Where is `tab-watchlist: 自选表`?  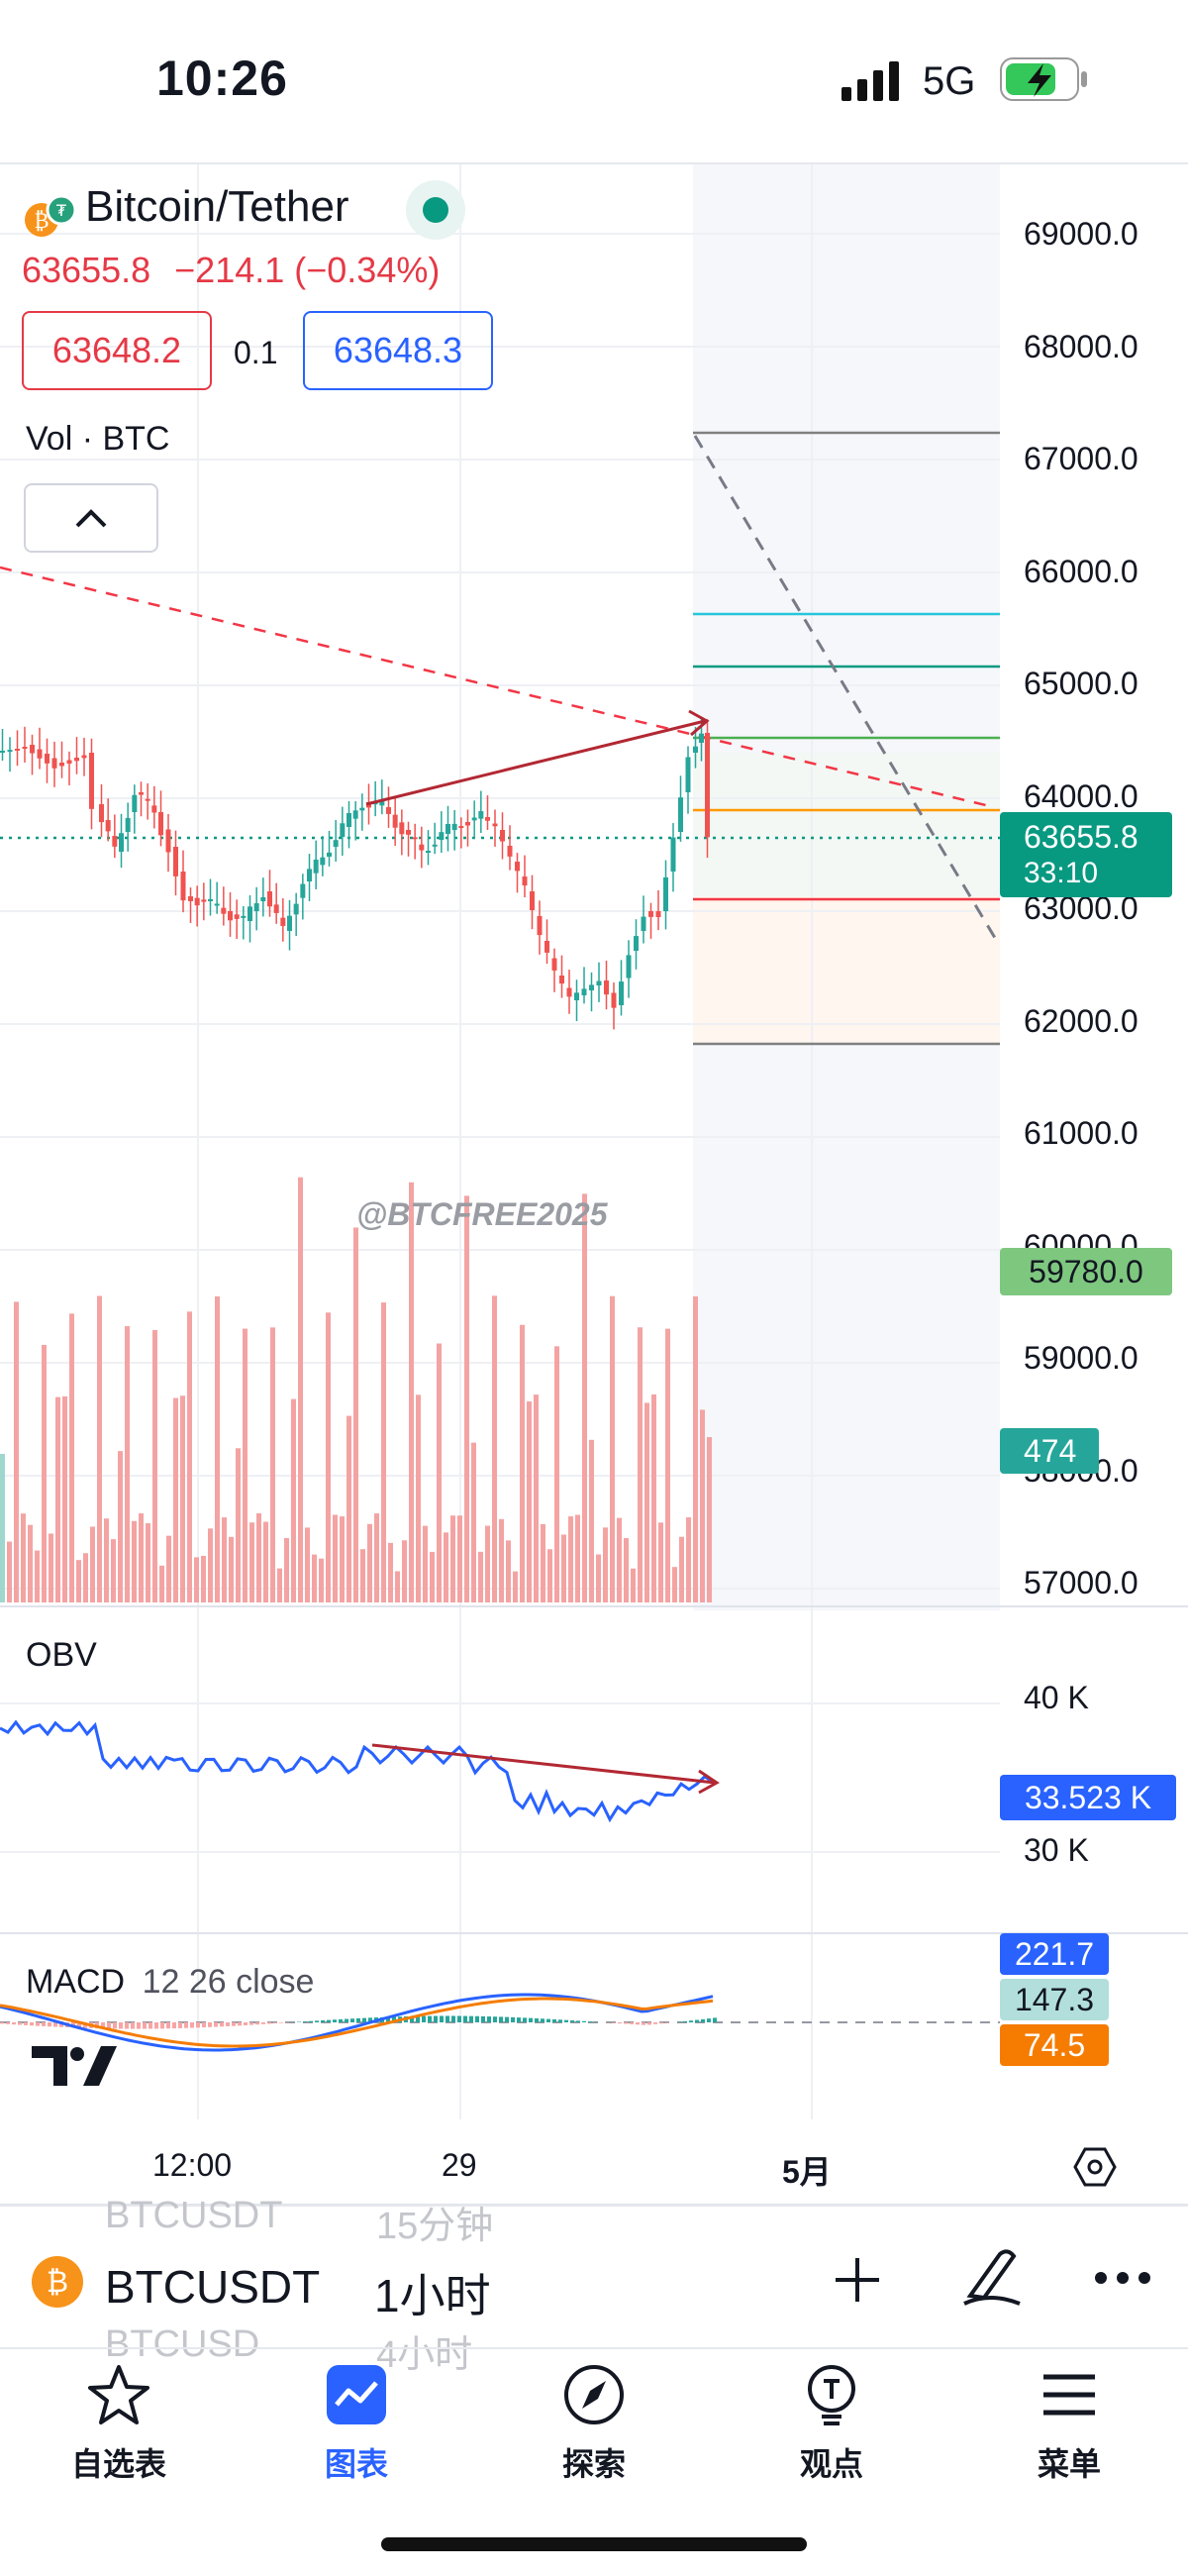 tab-watchlist: 自选表 is located at coordinates (119, 2424).